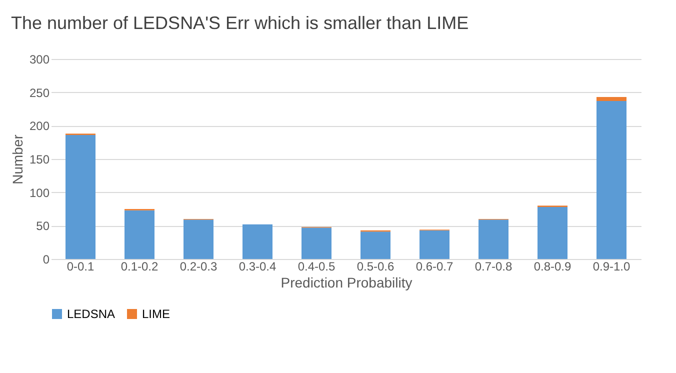 The width and height of the screenshot is (676, 373). What do you see at coordinates (435, 267) in the screenshot?
I see `x-tick-label: 0.6-0.7` at bounding box center [435, 267].